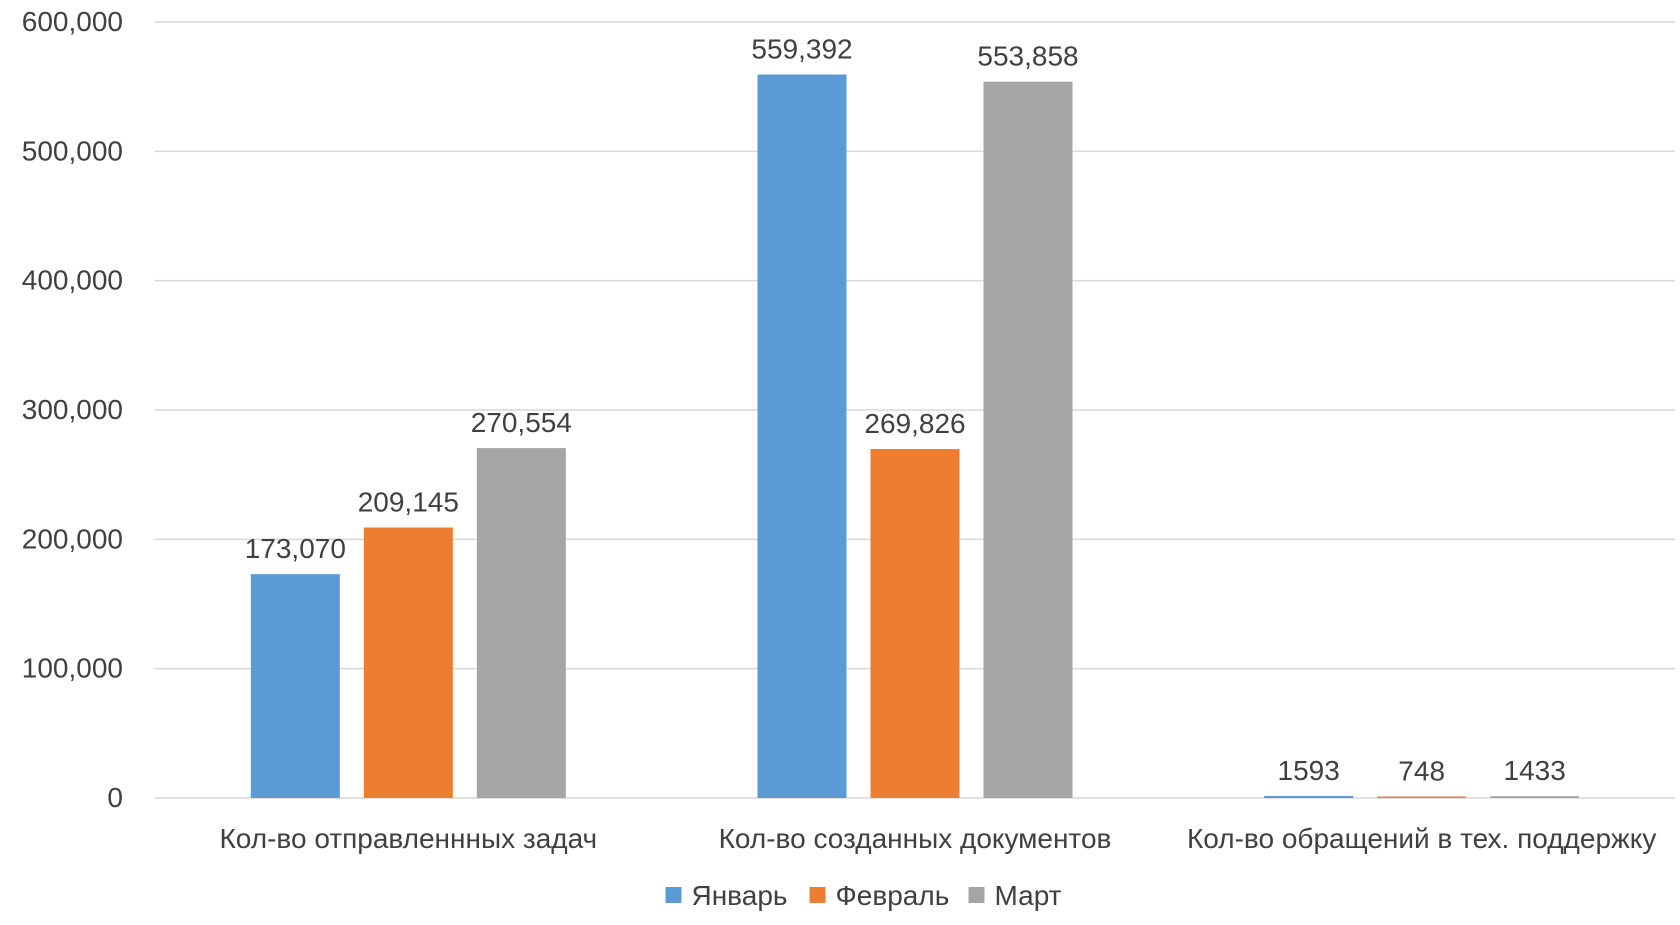 This screenshot has width=1680, height=925. What do you see at coordinates (115, 797) in the screenshot?
I see `y-tick-label: 0` at bounding box center [115, 797].